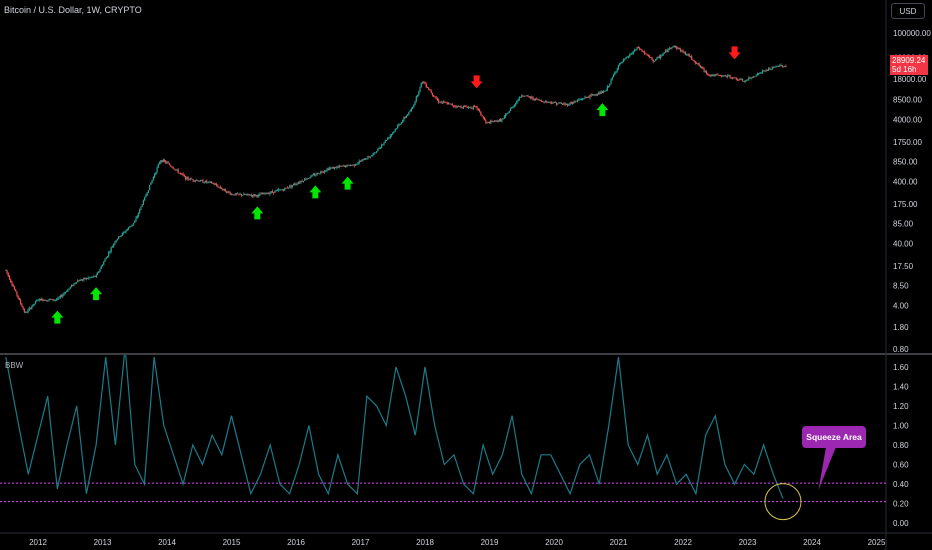 The width and height of the screenshot is (932, 550). What do you see at coordinates (901, 367) in the screenshot?
I see `bbw-tick-label: 1.60` at bounding box center [901, 367].